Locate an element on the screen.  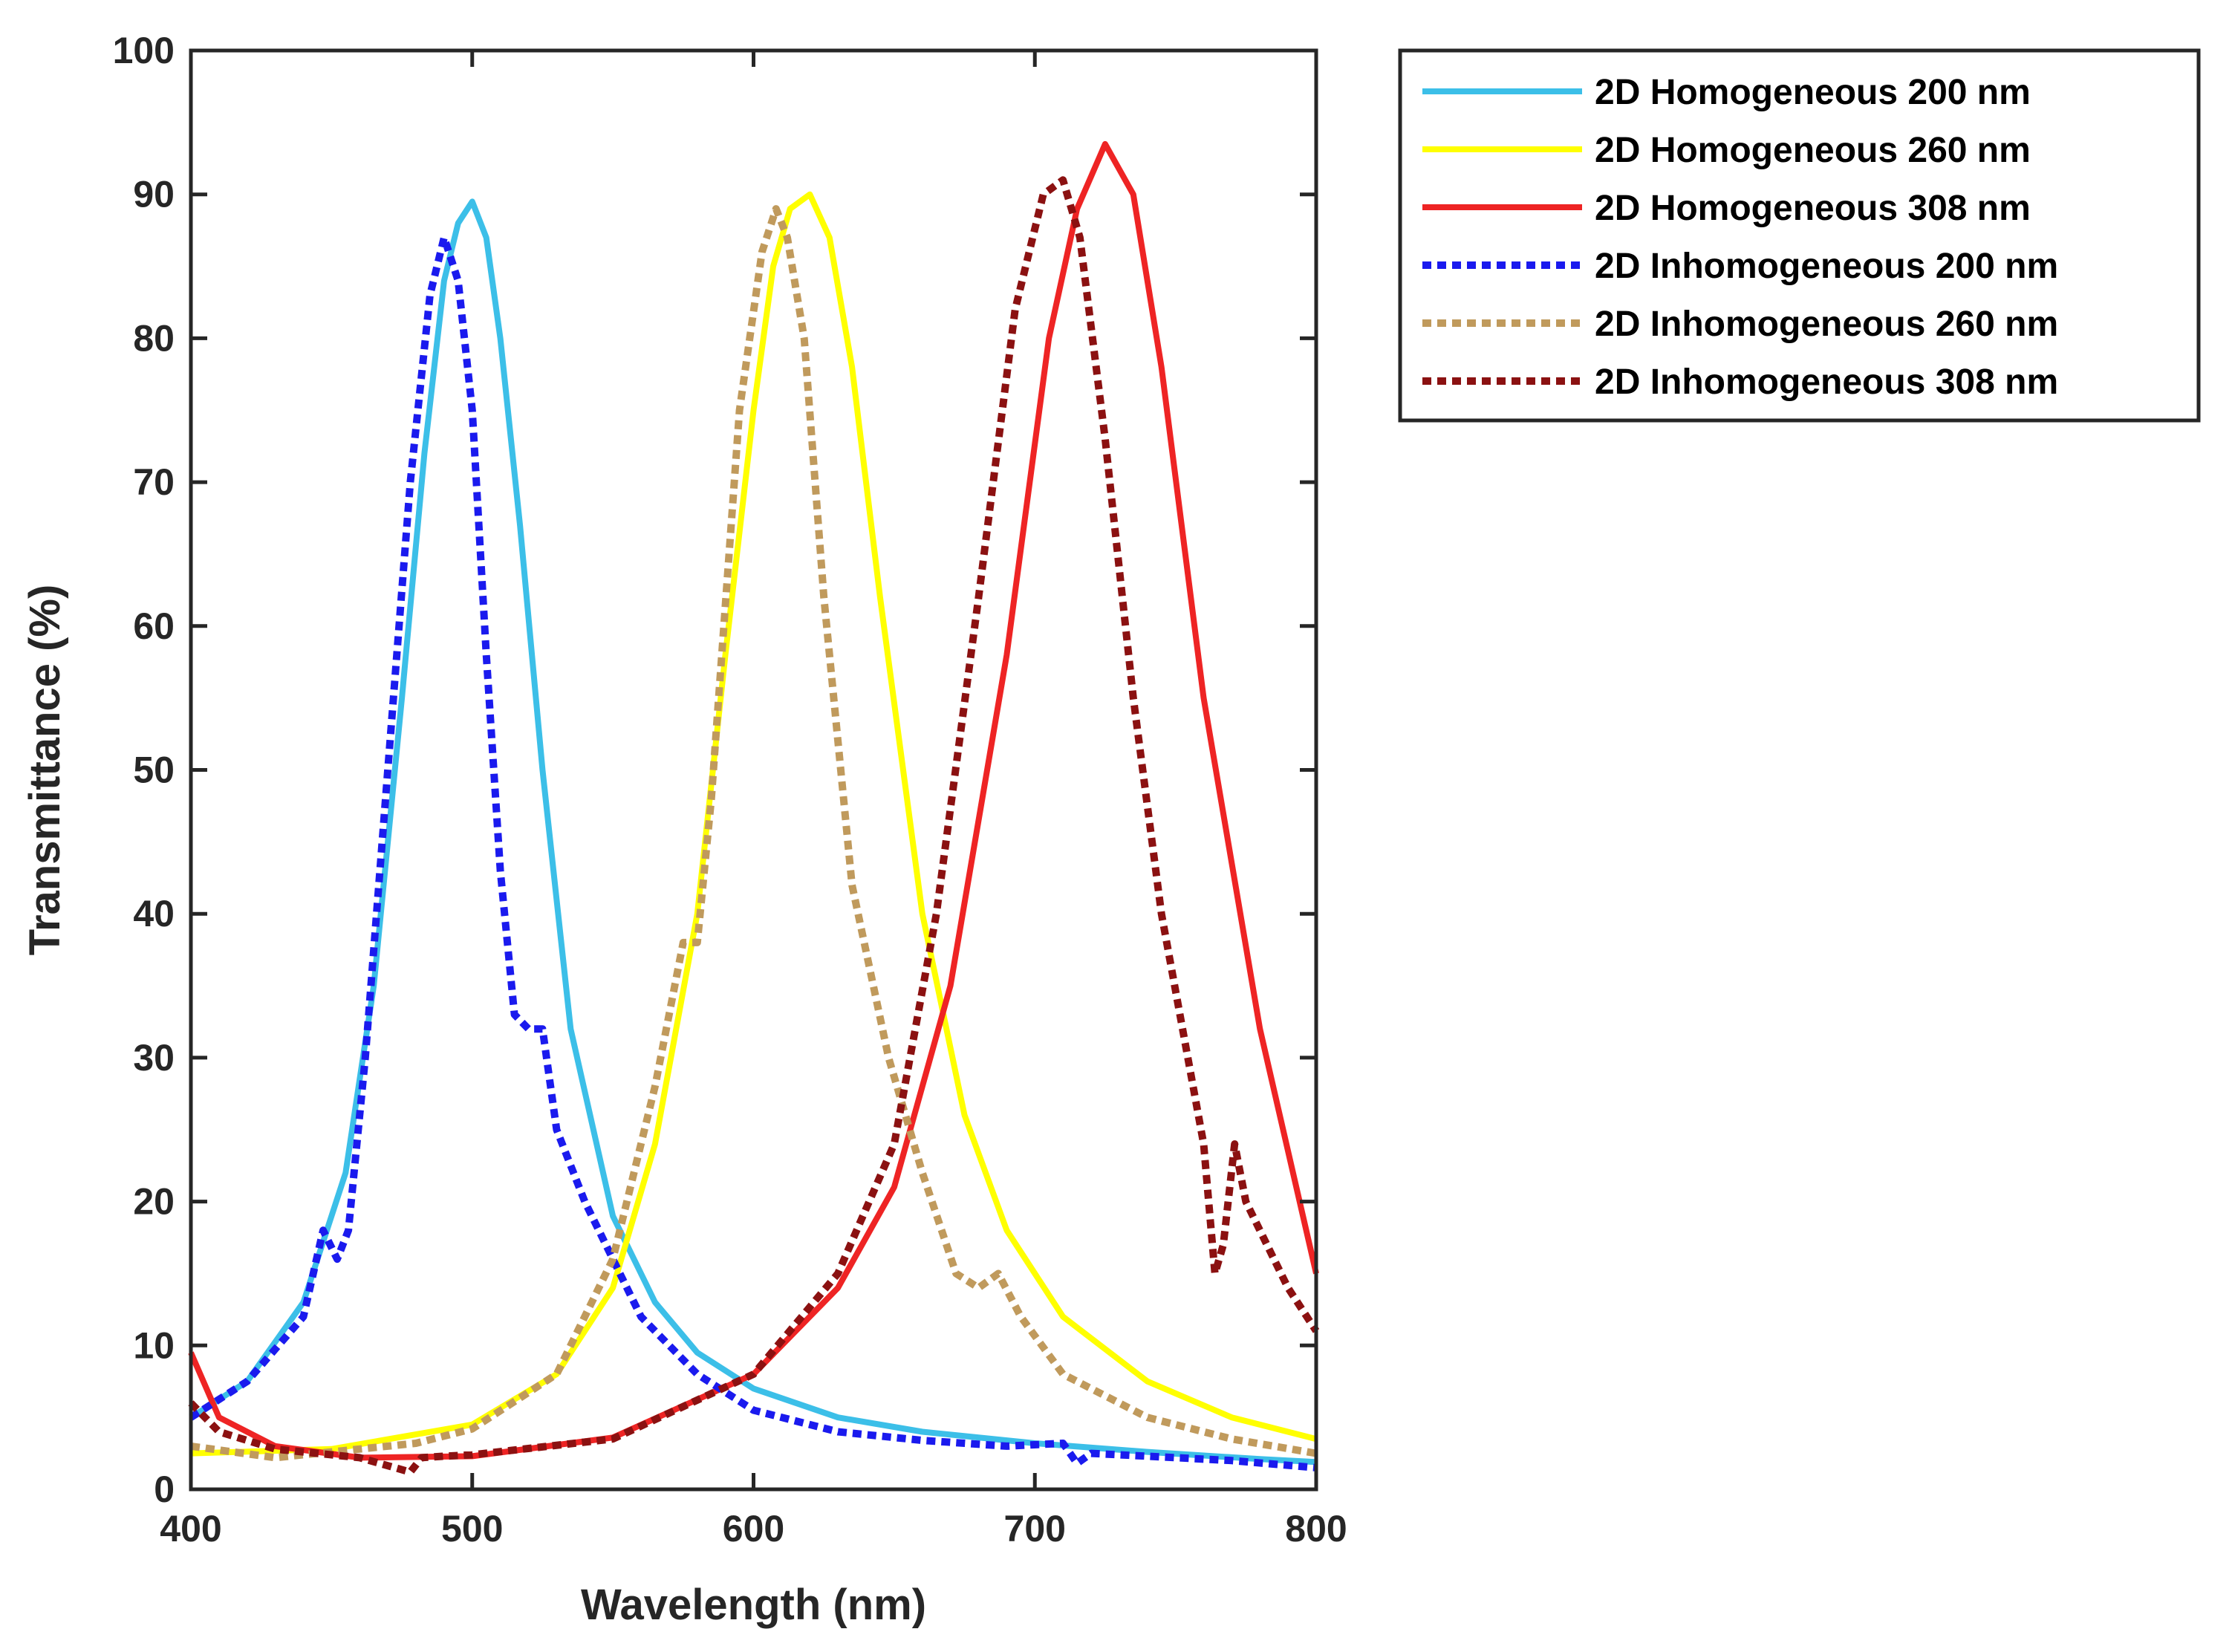
y-tick-label: 90 is located at coordinates (154, 194).